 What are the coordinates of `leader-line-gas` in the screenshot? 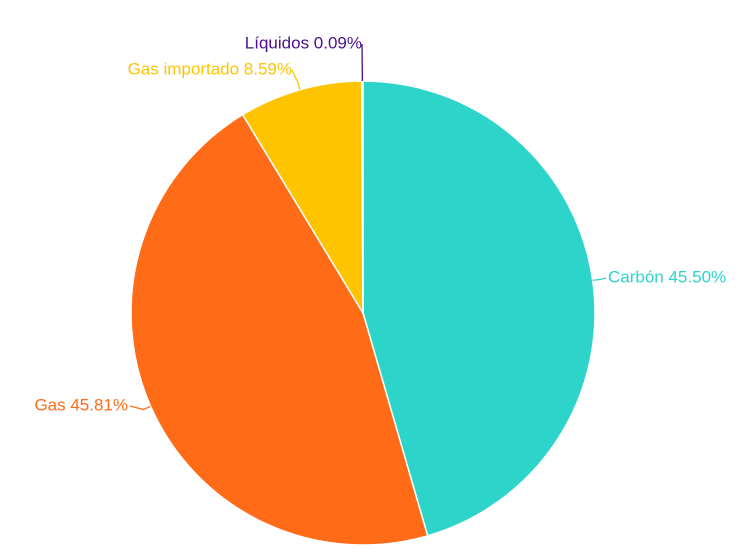 It's located at (140, 408).